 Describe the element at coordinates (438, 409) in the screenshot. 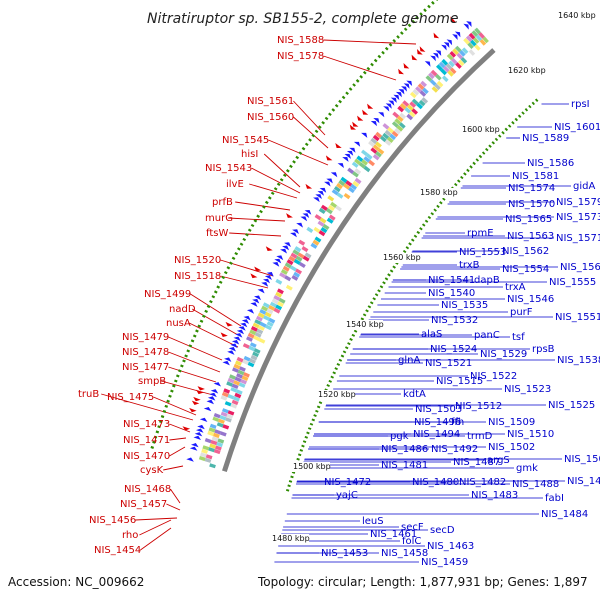

I see `gene-label: NIS_1503` at that location.